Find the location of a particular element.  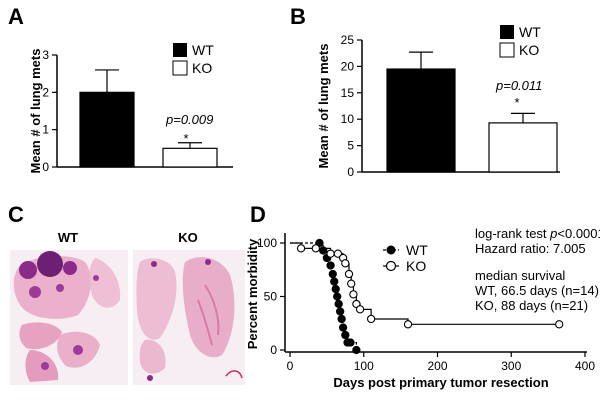

chart-b-legend-ko-swatch is located at coordinates (507, 50).